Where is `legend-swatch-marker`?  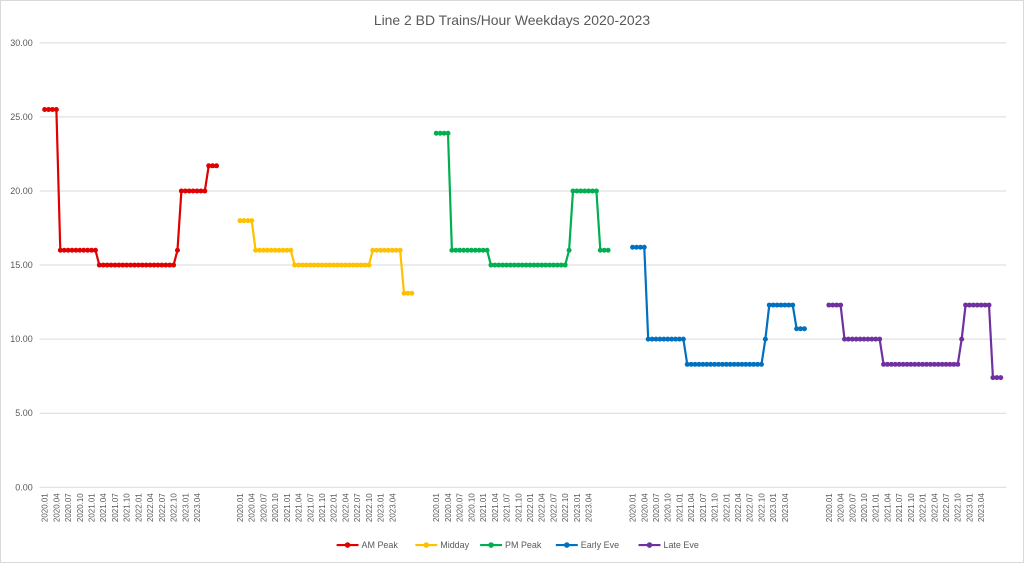
legend-swatch-marker is located at coordinates (491, 545).